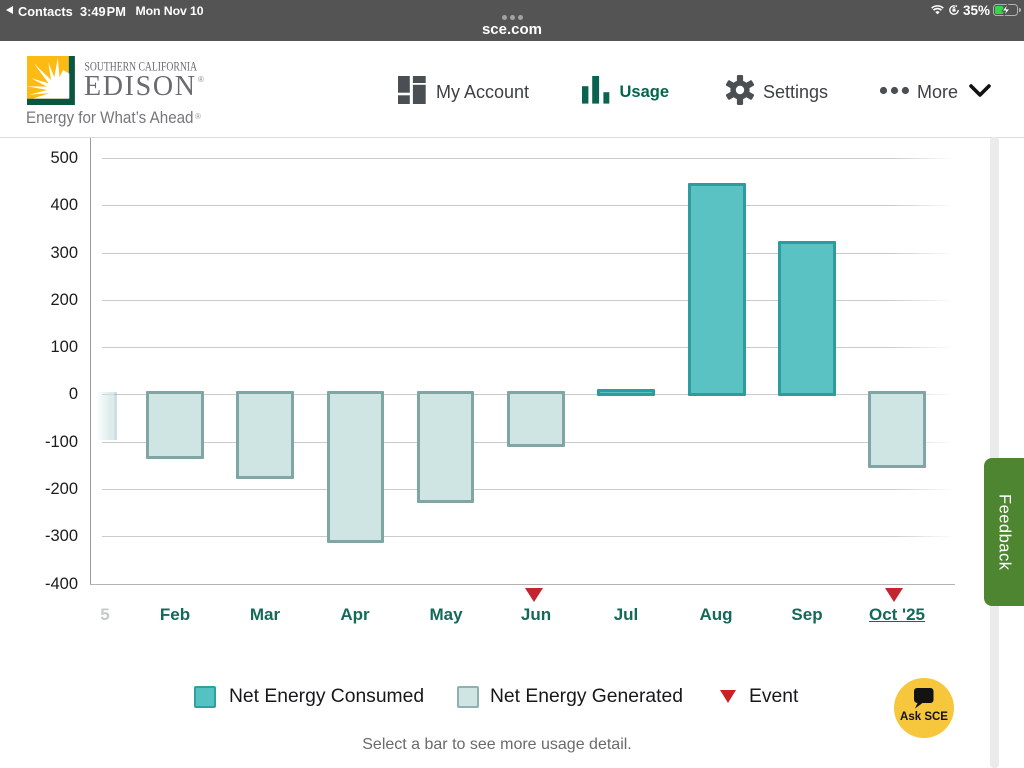 Image resolution: width=1024 pixels, height=768 pixels. What do you see at coordinates (140, 85) in the screenshot?
I see `svg-text: EDISON` at bounding box center [140, 85].